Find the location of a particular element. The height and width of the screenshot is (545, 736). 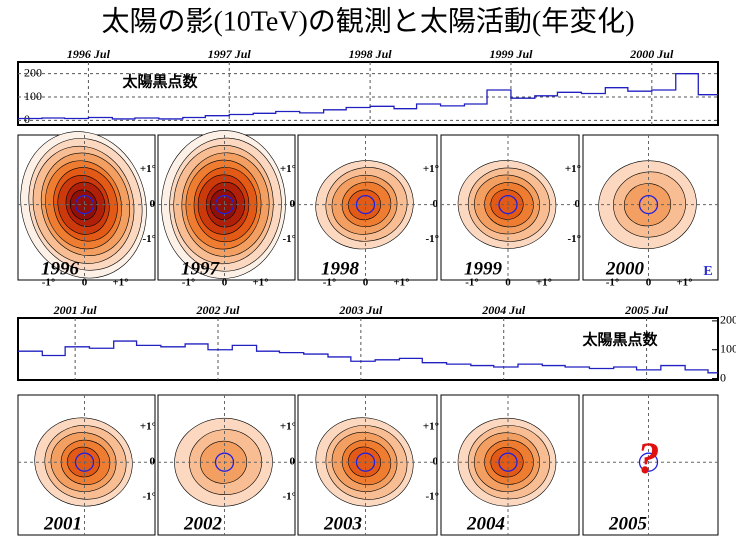

x-tick-label: 1998 Jul is located at coordinates (371, 54).